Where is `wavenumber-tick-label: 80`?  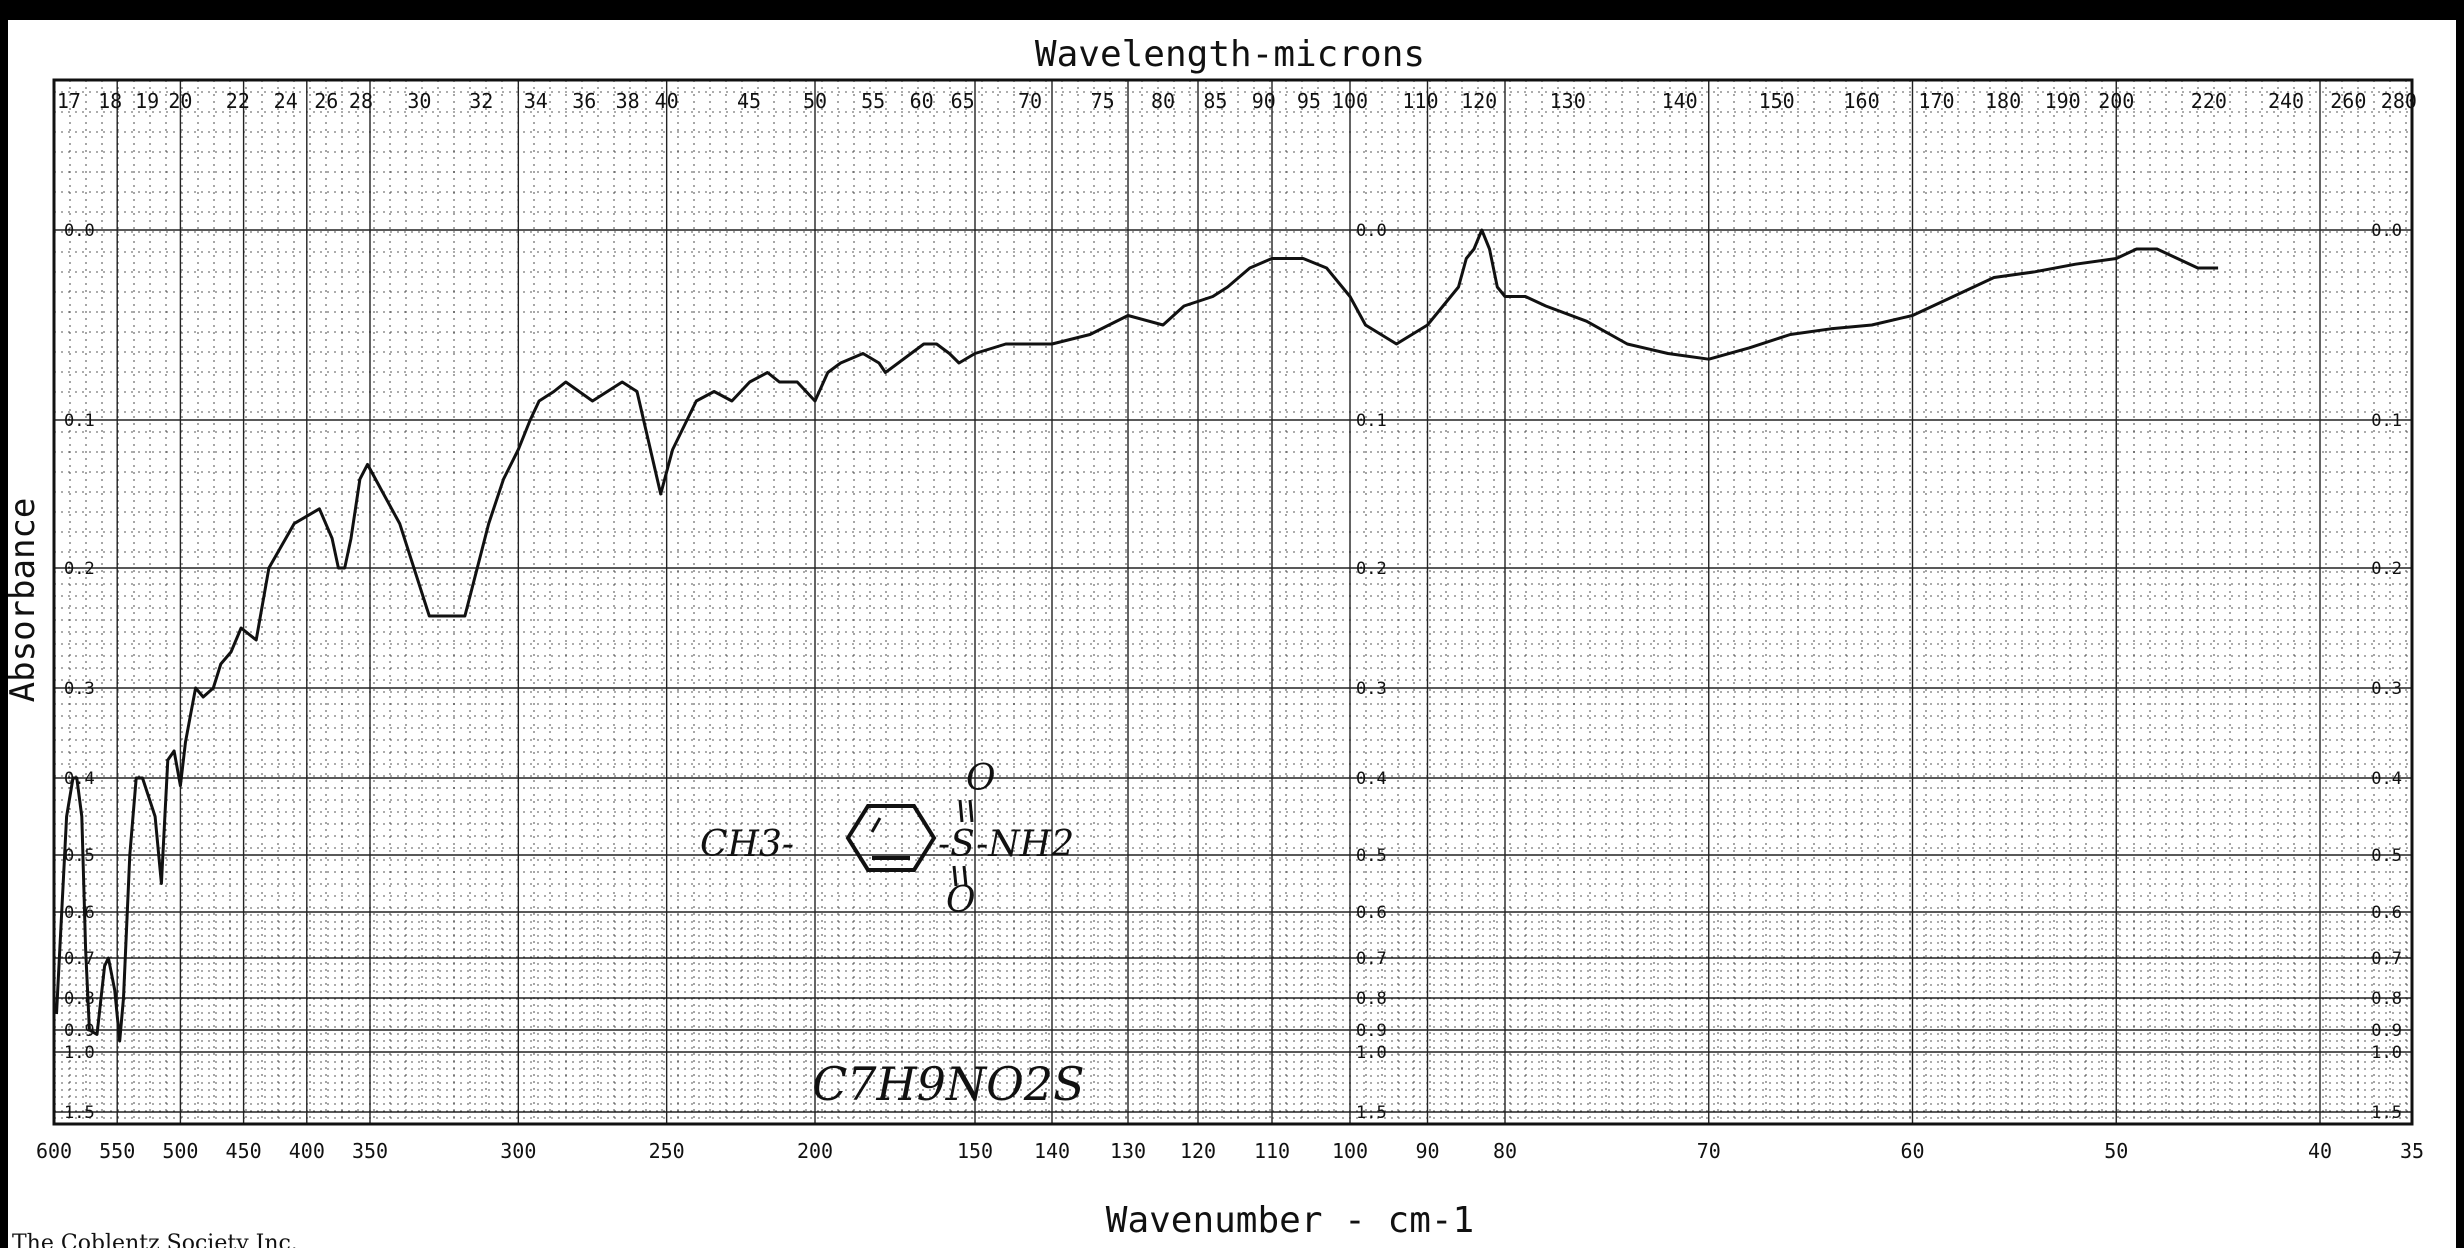
wavenumber-tick-label: 80 is located at coordinates (1505, 1151).